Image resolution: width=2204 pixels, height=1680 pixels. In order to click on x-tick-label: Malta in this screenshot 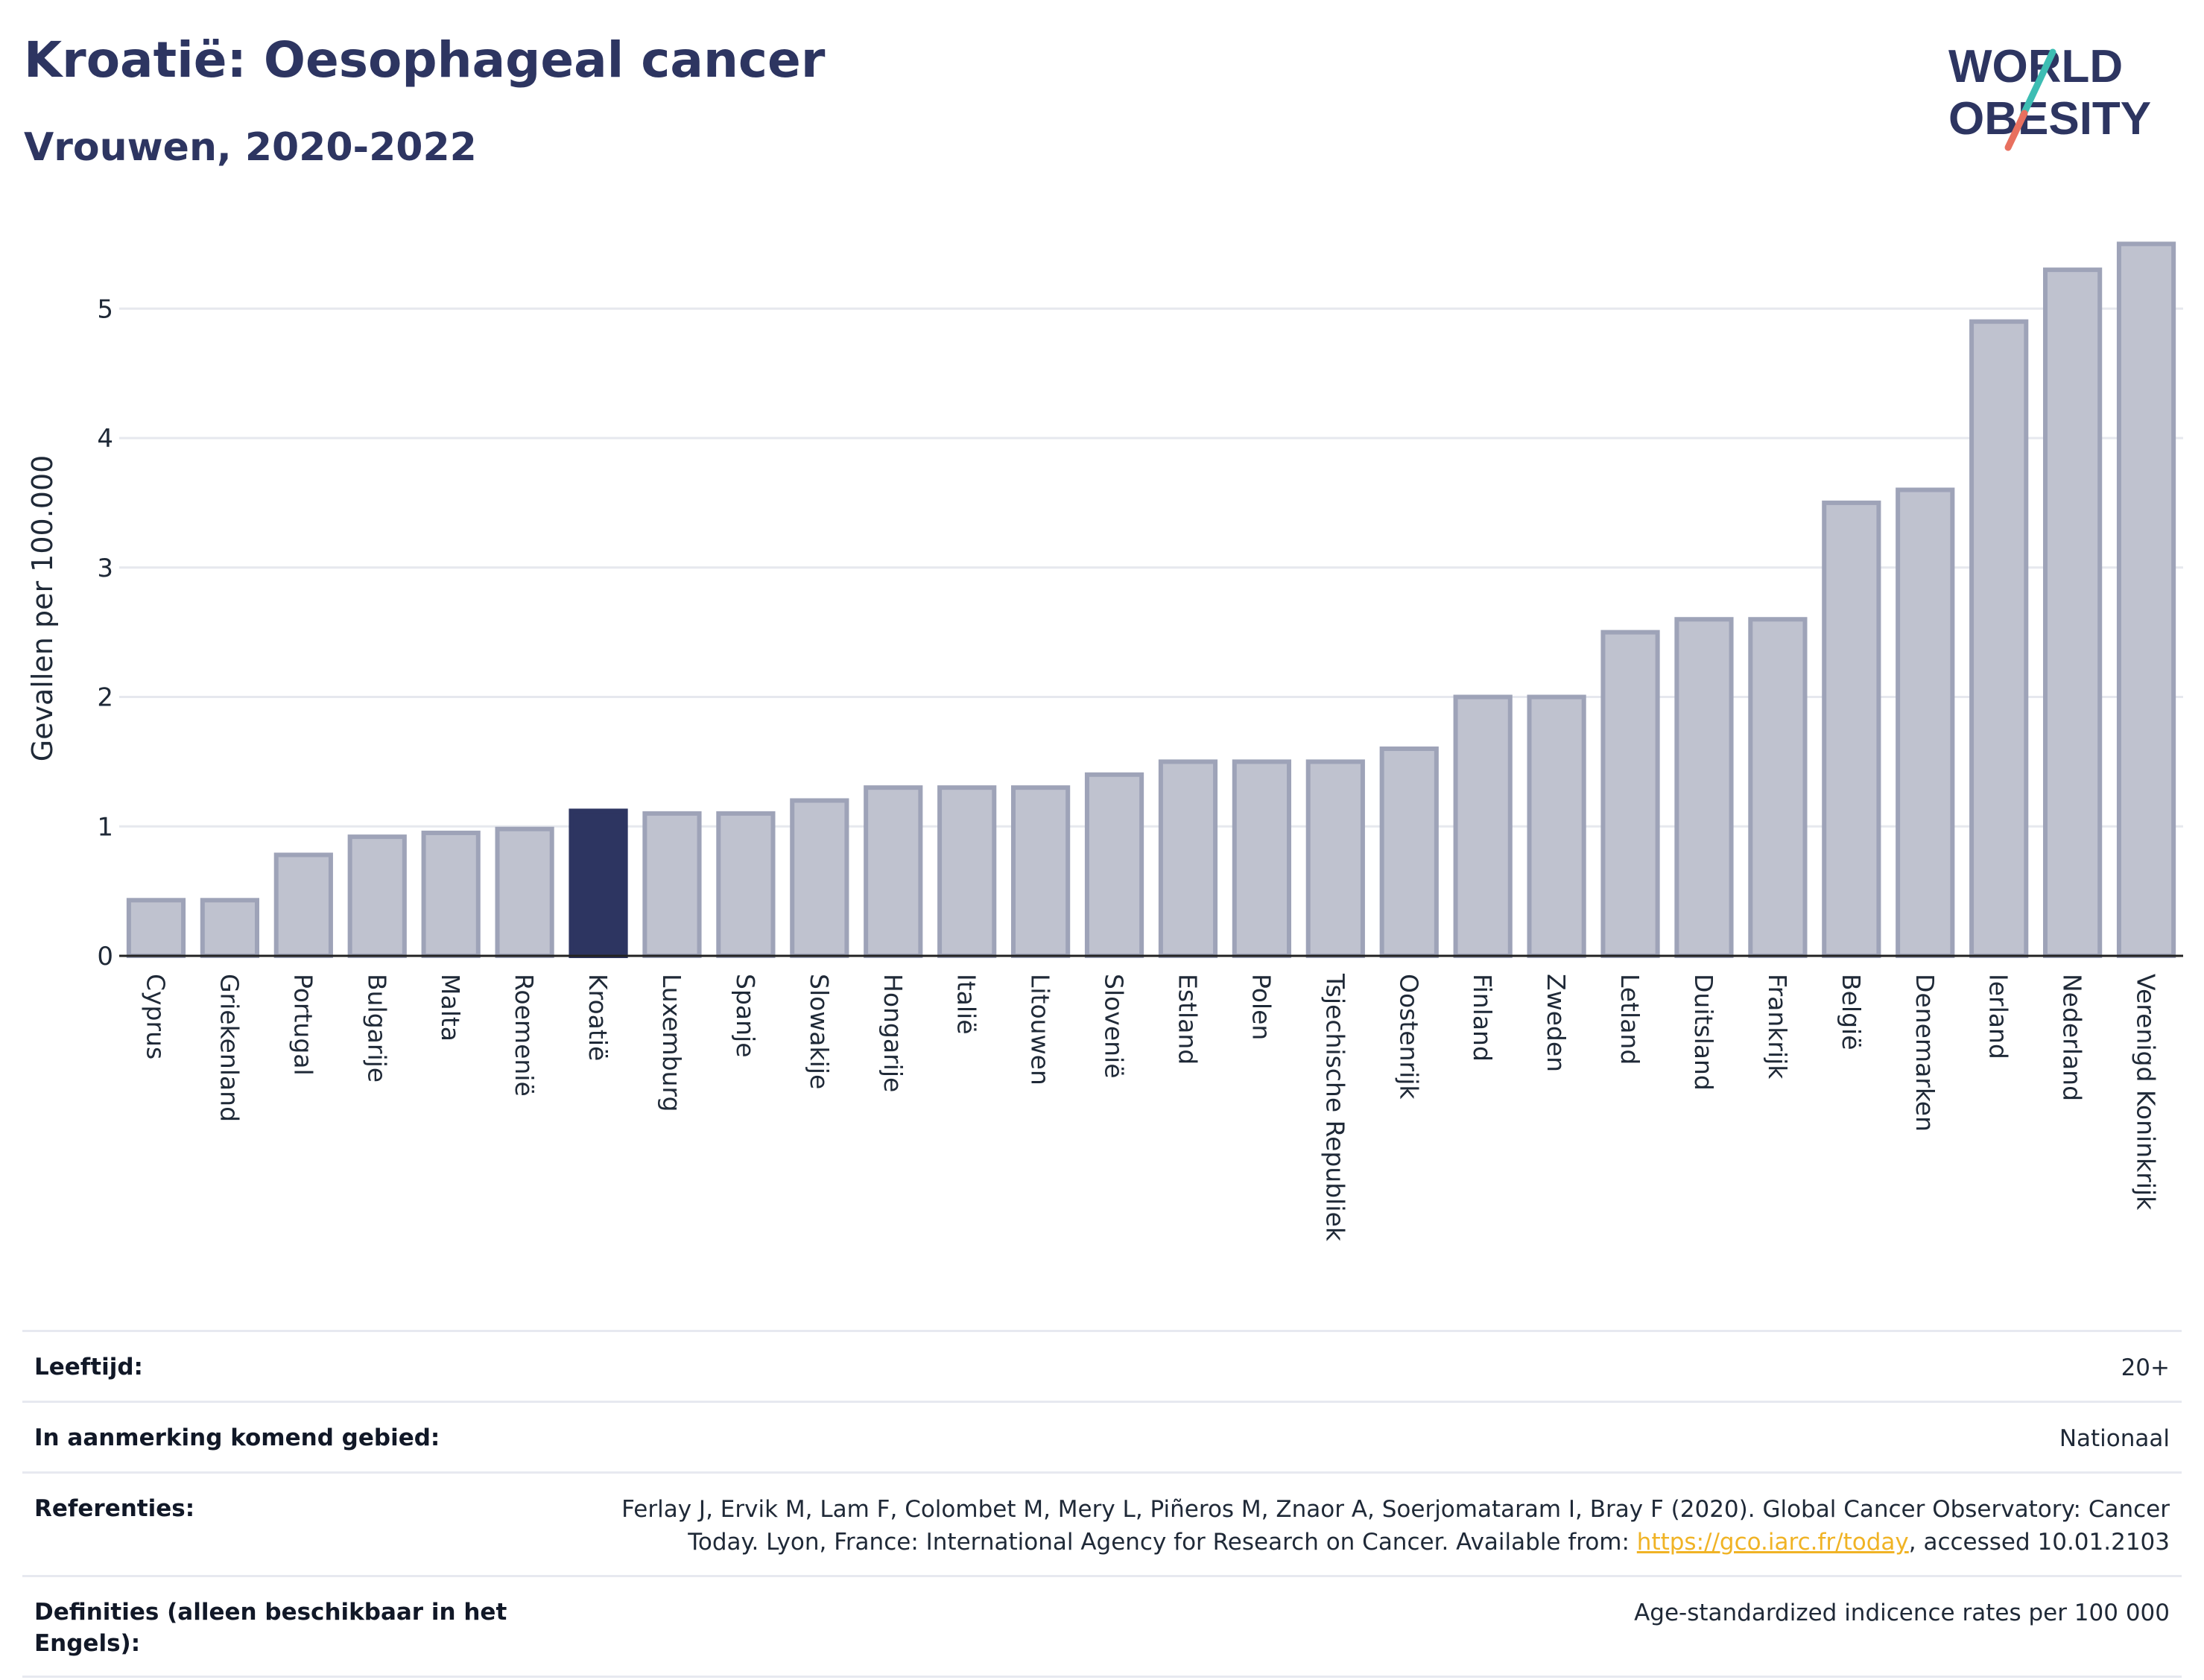, I will do `click(450, 1008)`.